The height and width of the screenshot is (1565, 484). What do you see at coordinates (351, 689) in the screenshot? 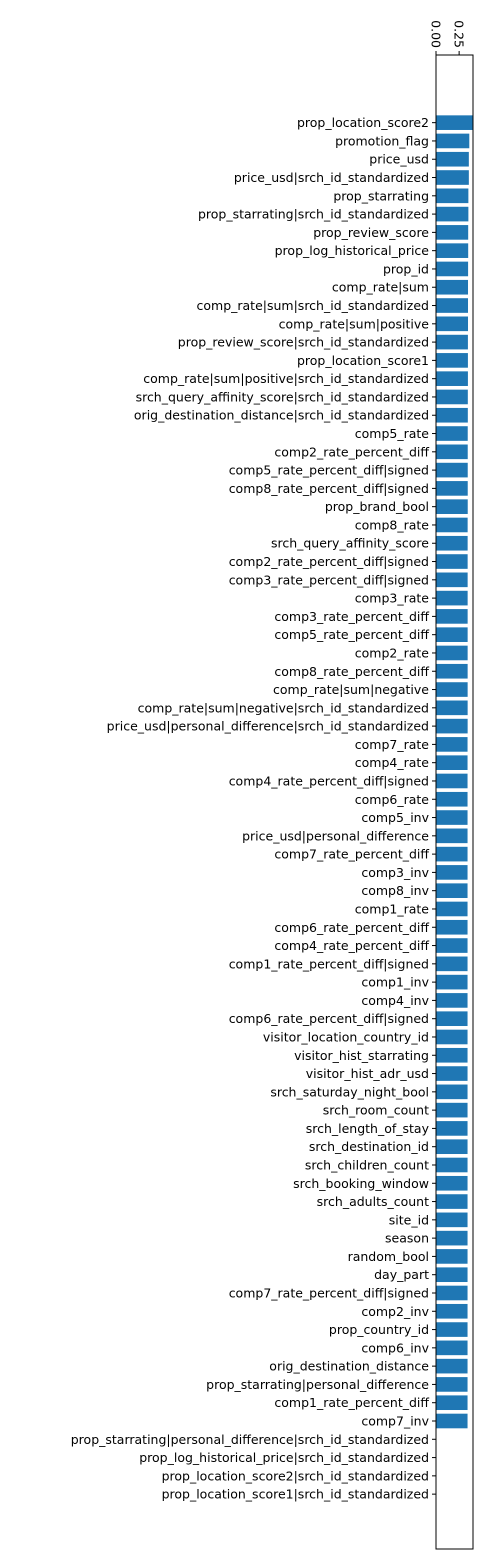
I see `category-label: comp_rate|sum|negative` at bounding box center [351, 689].